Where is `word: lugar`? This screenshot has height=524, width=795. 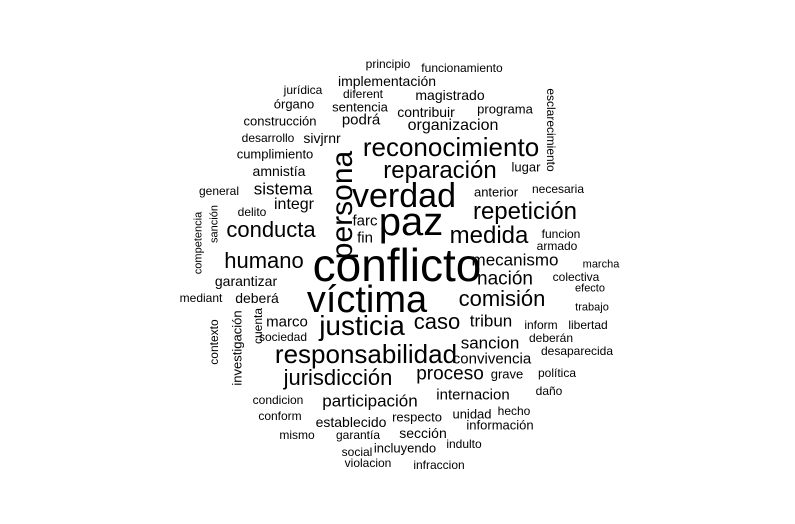 word: lugar is located at coordinates (526, 167).